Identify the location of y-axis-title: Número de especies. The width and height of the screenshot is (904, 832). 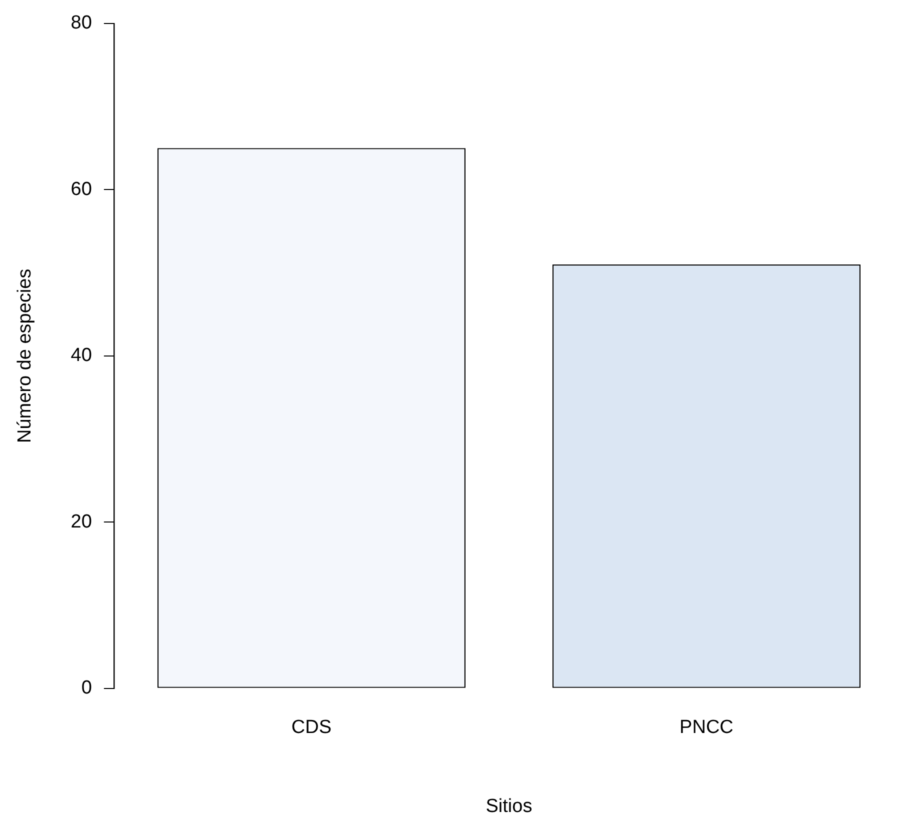
(25, 356).